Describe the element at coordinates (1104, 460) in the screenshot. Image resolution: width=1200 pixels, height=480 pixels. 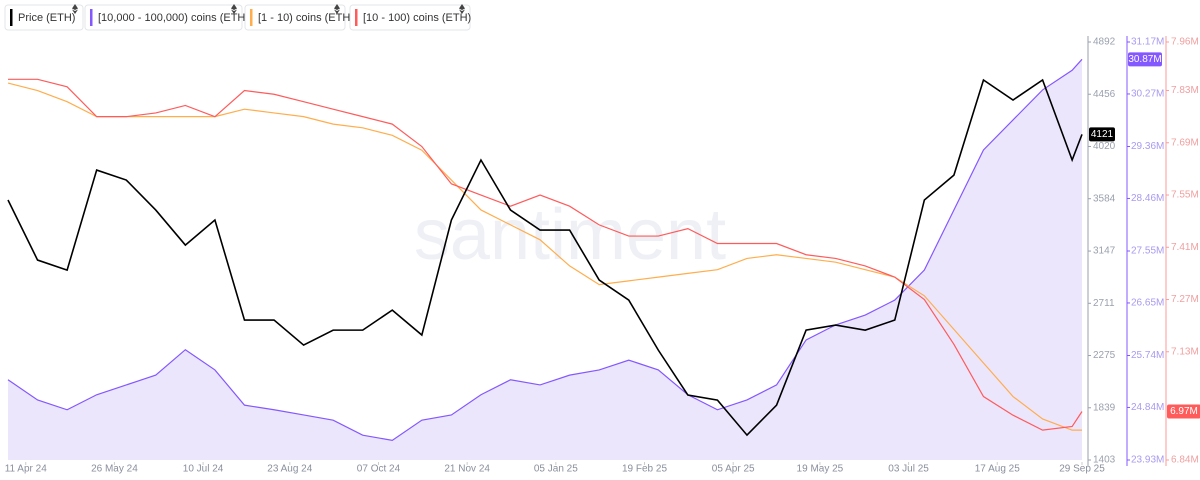
I see `tick-label: 1403` at that location.